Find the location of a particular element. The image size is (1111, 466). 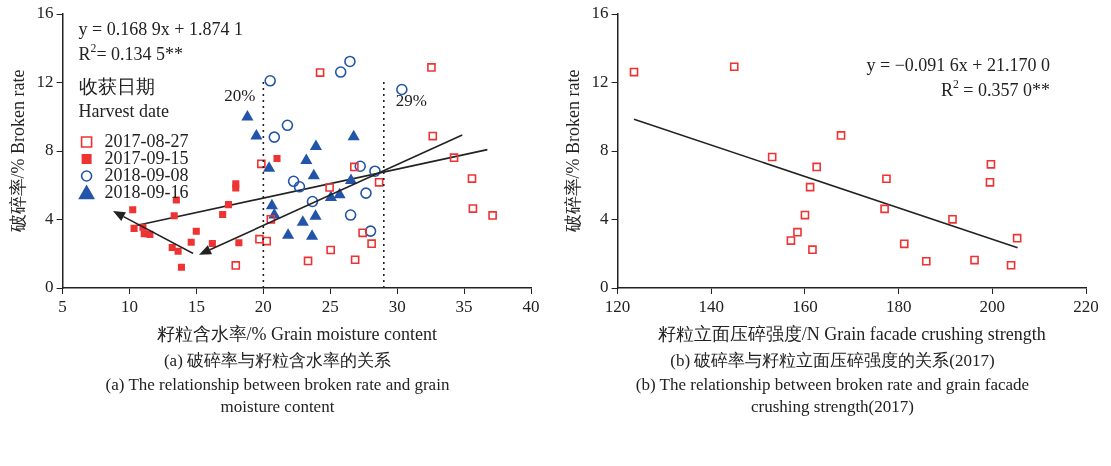

x-axis-title: 籽粒立面压碎强度/N Grain facade crushing strength is located at coordinates (851, 333).